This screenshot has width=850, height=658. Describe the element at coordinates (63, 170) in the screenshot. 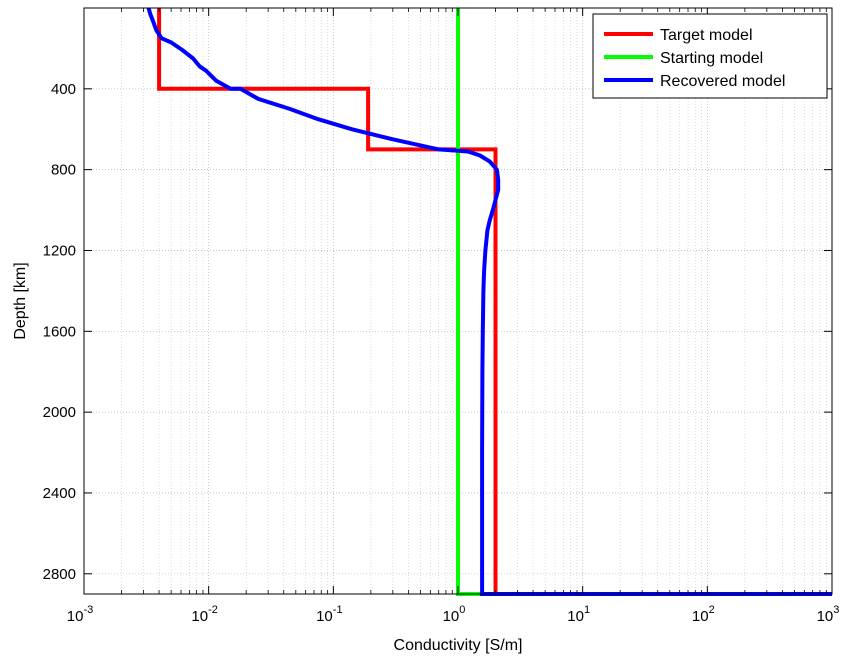

I see `y-tick-label: 800` at that location.